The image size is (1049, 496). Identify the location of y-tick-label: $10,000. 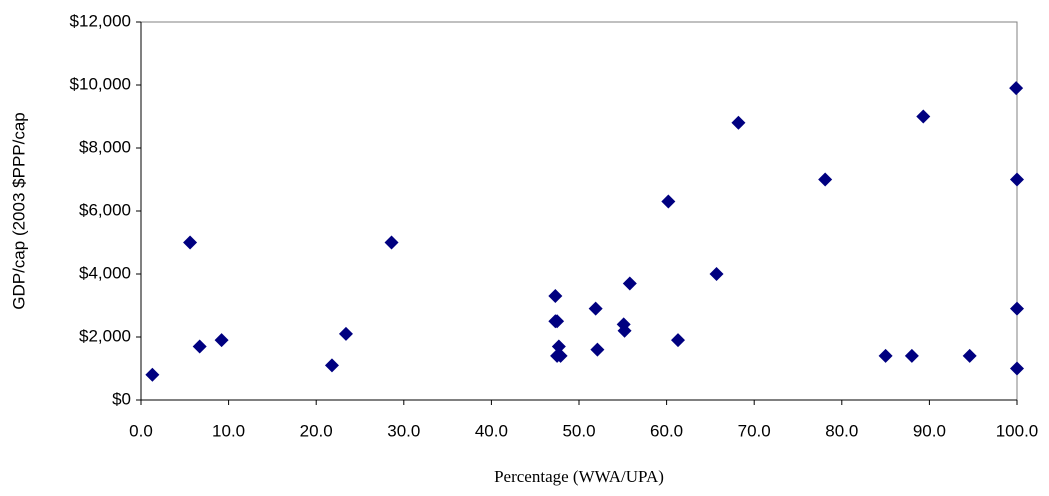
(100, 83).